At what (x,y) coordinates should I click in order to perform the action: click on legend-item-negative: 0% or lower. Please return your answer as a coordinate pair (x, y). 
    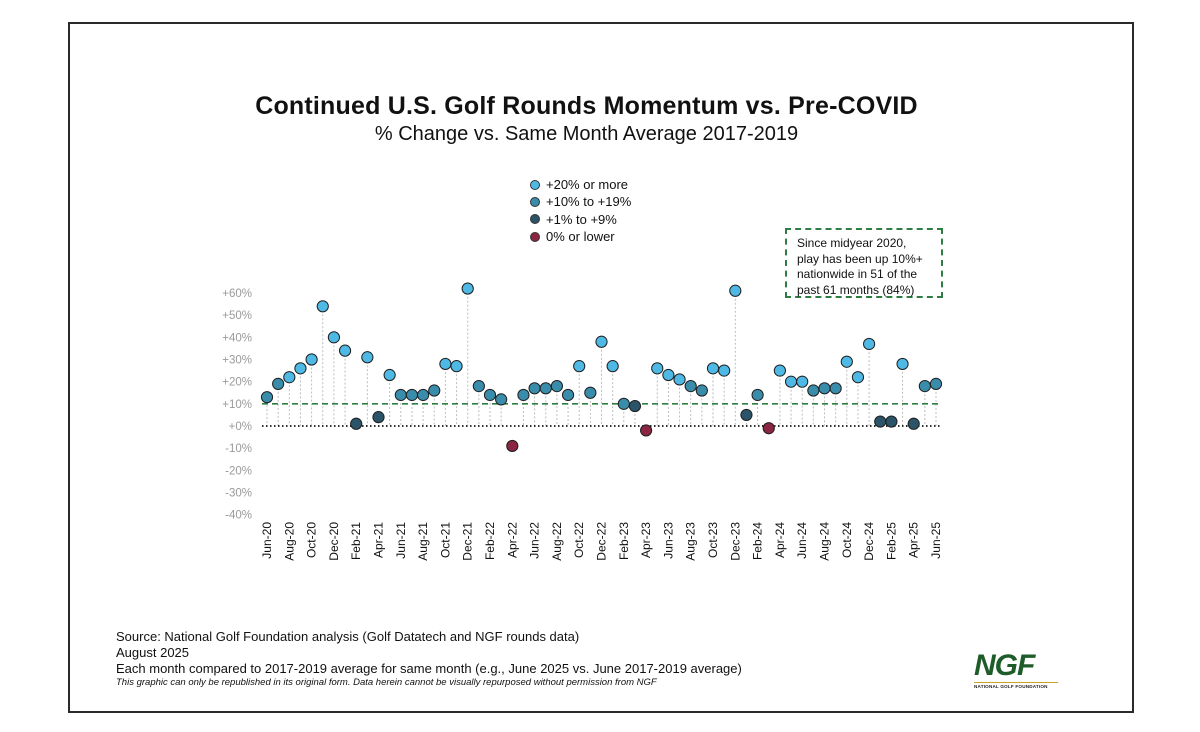
    Looking at the image, I should click on (580, 236).